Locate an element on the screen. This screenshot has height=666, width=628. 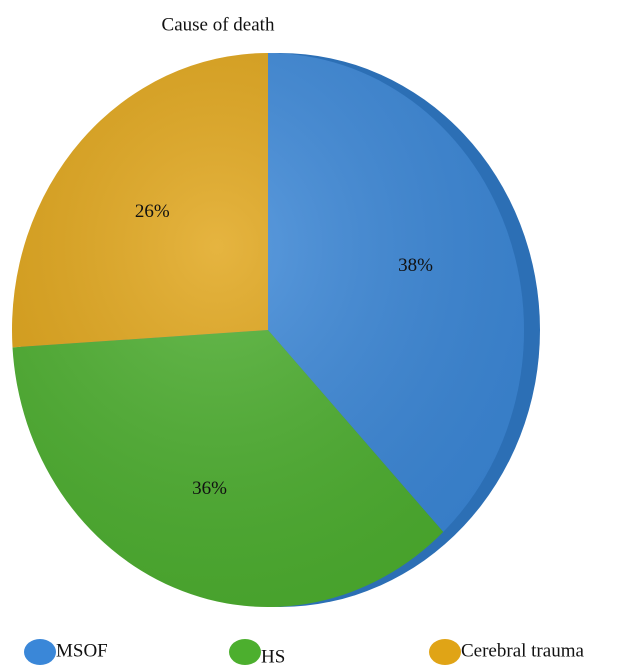
legend: MSOF HS Cerebral trauma is located at coordinates (304, 652).